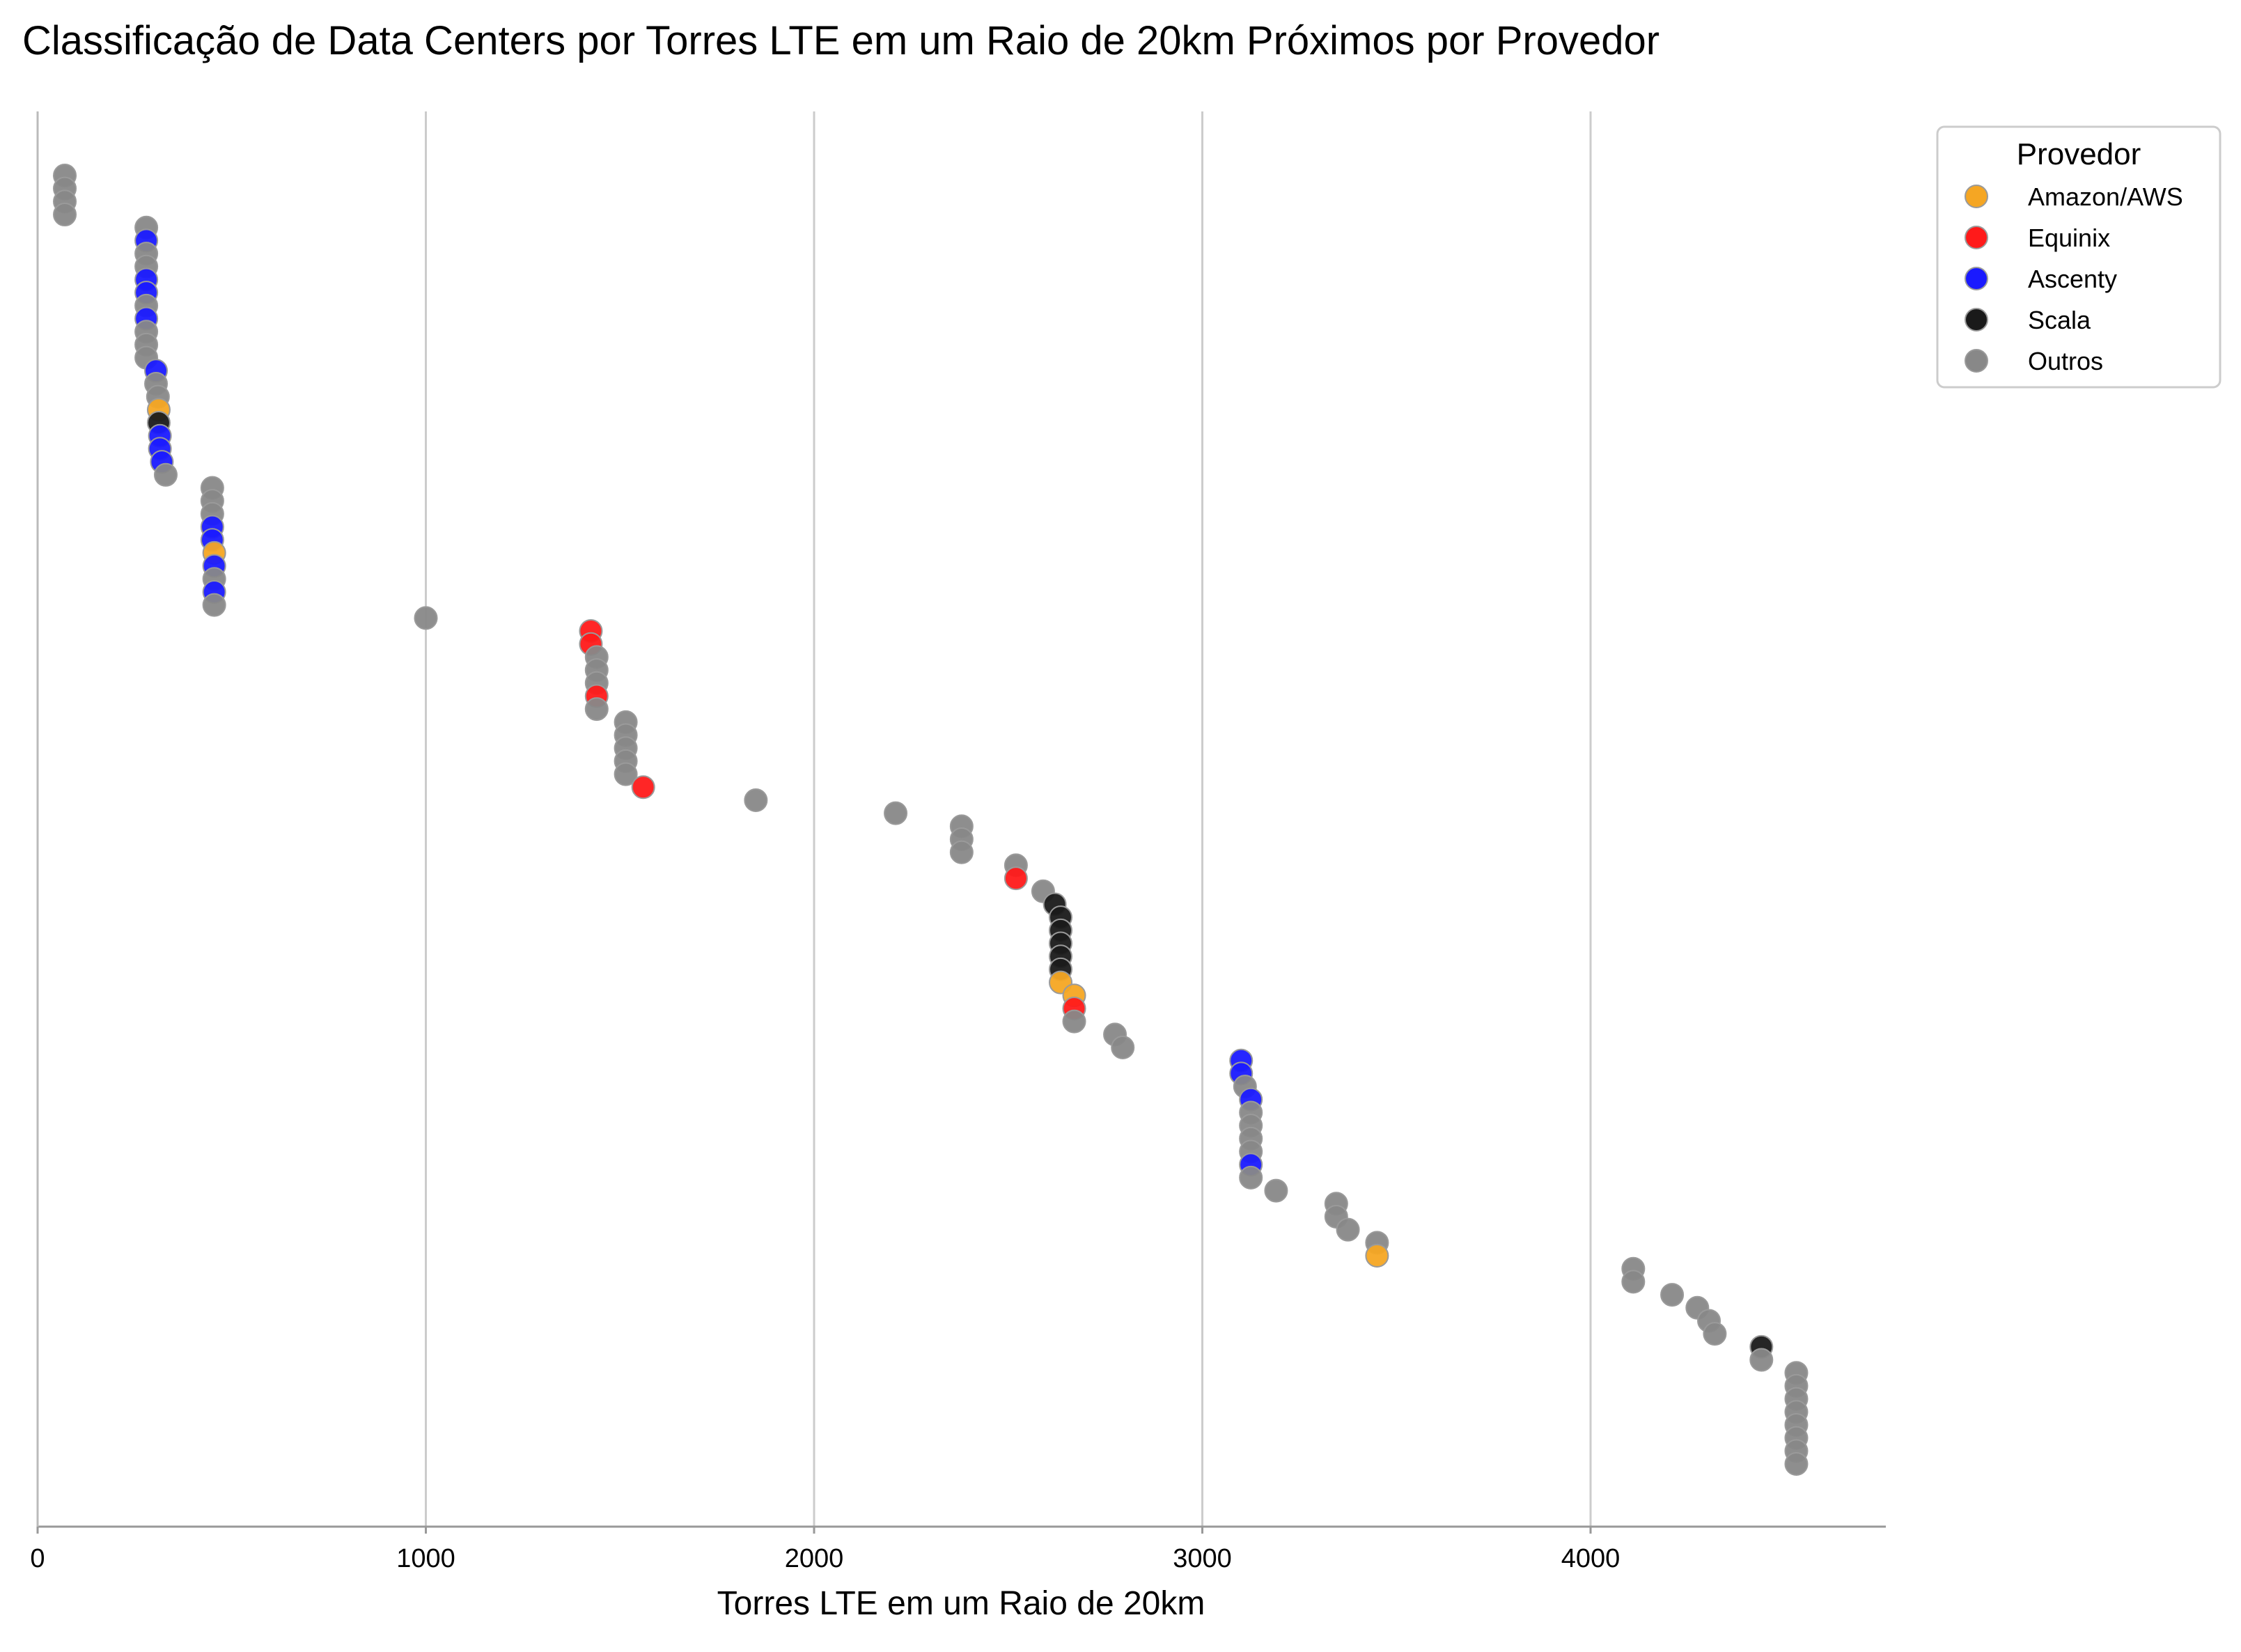 The image size is (2241, 1652). Describe the element at coordinates (961, 1603) in the screenshot. I see `x-axis-label: Torres LTE em um Raio de 20km` at that location.